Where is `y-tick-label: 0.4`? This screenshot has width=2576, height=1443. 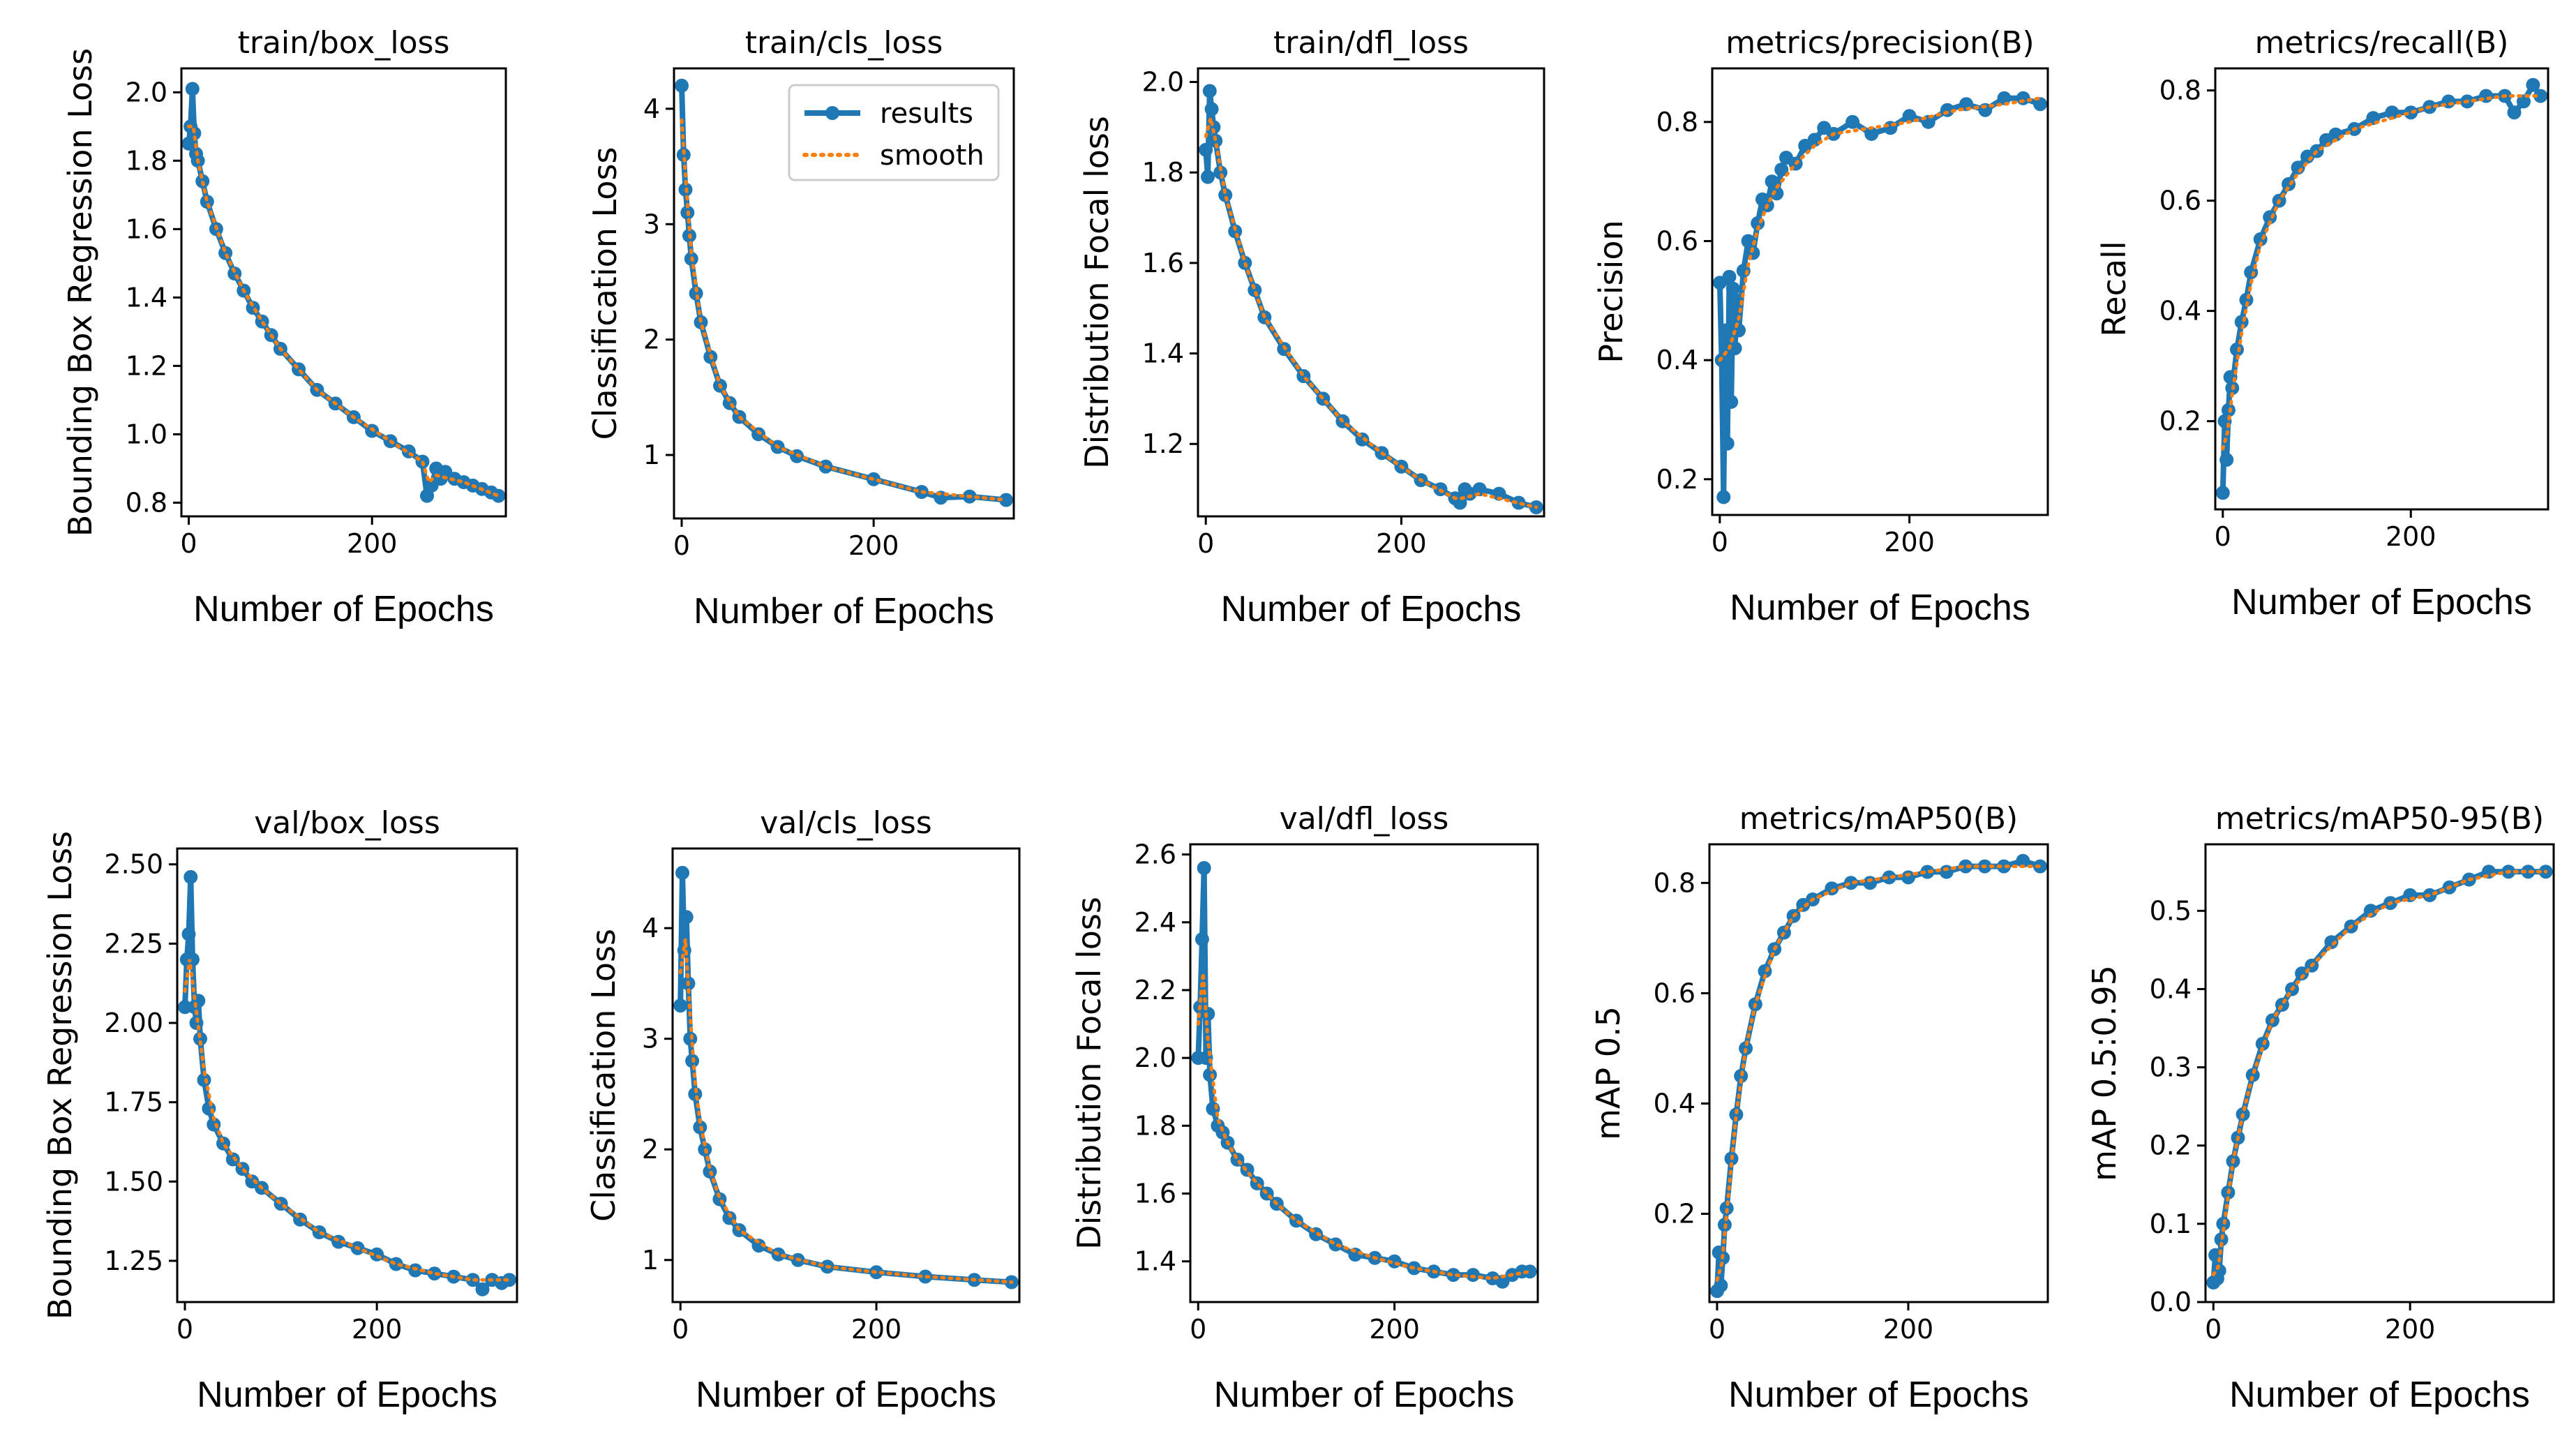
y-tick-label: 0.4 is located at coordinates (1674, 1103).